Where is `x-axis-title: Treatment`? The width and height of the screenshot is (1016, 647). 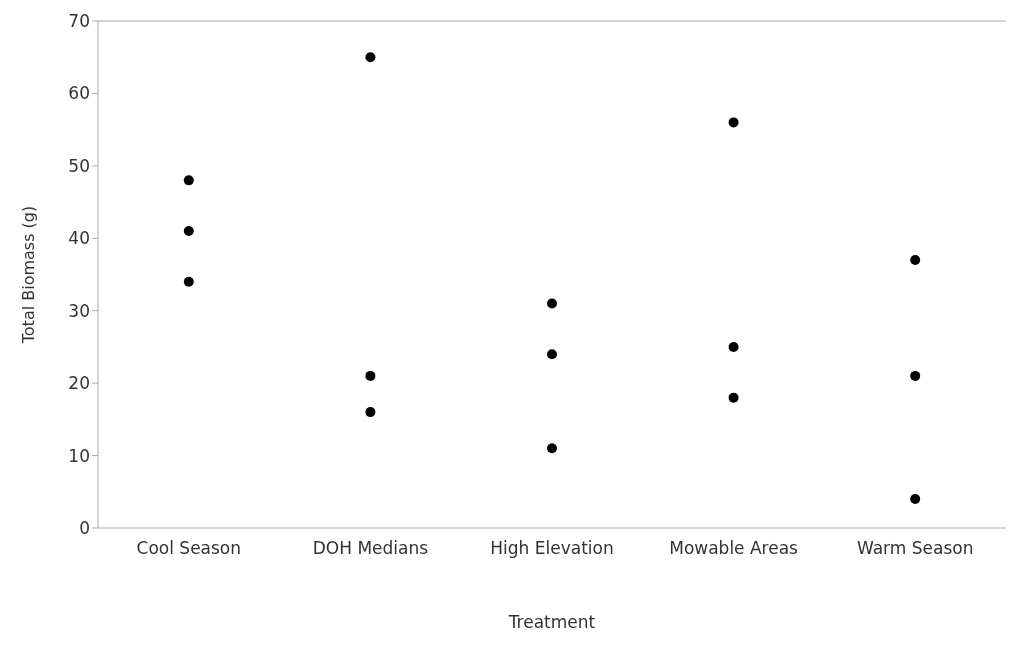
x-axis-title: Treatment is located at coordinates (551, 622).